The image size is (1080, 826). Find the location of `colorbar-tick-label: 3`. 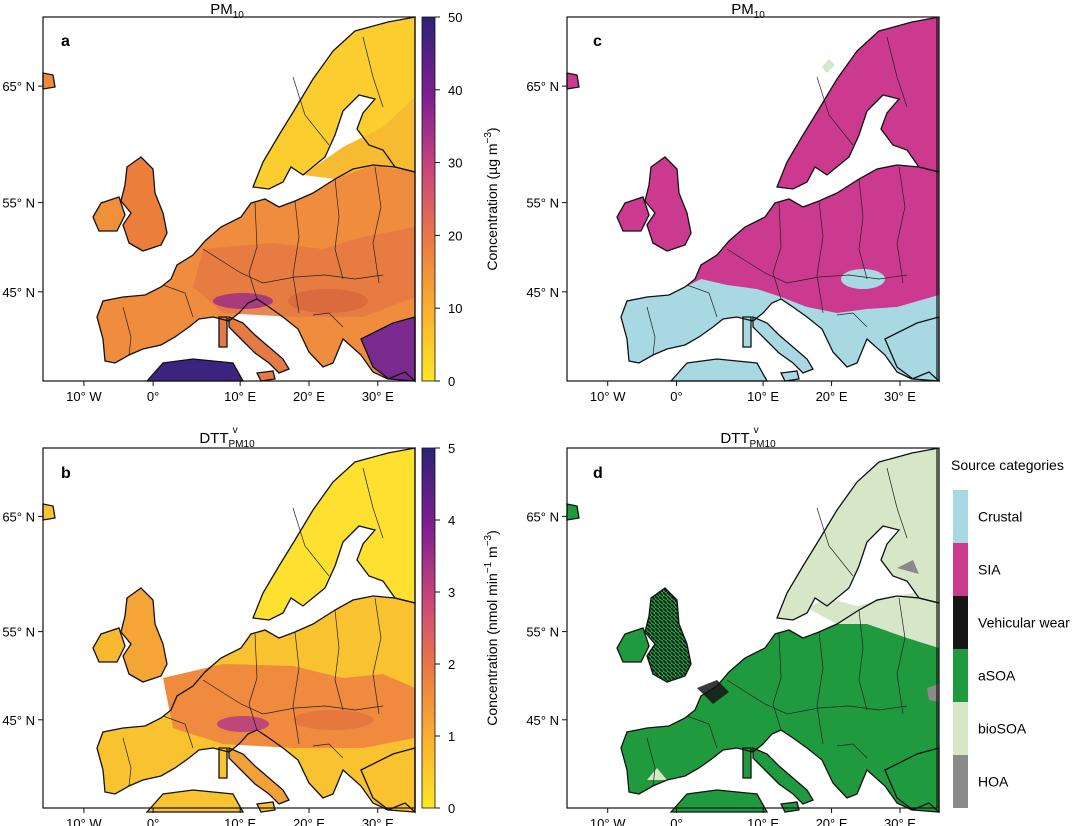

colorbar-tick-label: 3 is located at coordinates (451, 592).